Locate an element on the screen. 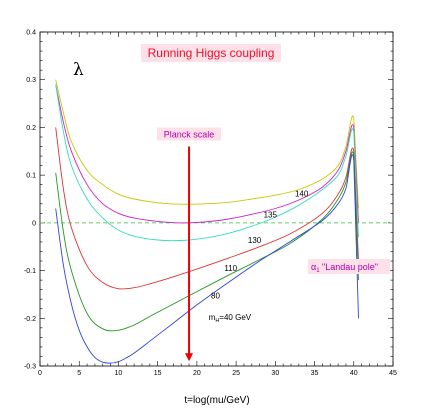  landau-label-box is located at coordinates (349, 266).